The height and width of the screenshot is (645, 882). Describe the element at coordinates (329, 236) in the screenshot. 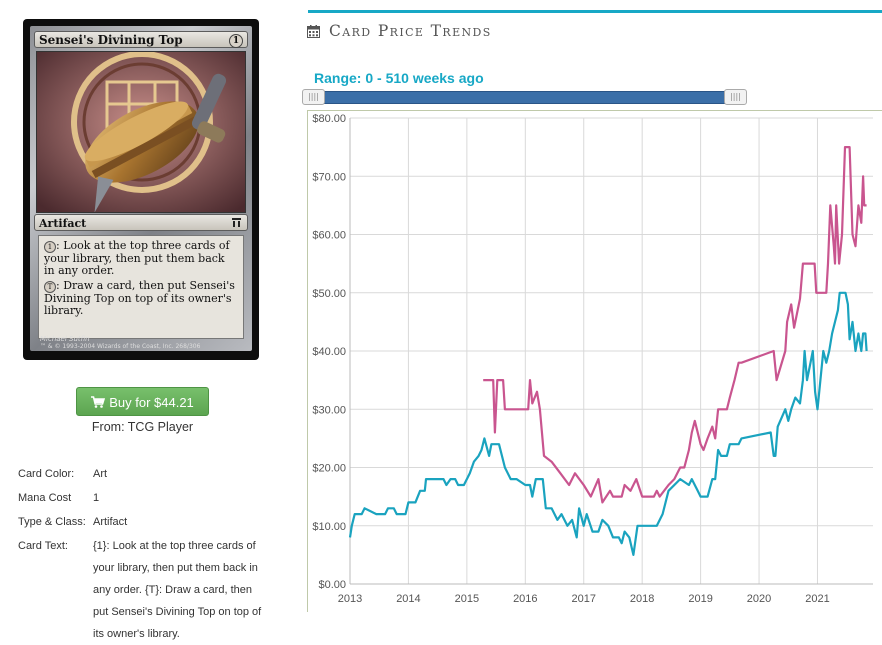

I see `y-tick-label: $60.00` at that location.